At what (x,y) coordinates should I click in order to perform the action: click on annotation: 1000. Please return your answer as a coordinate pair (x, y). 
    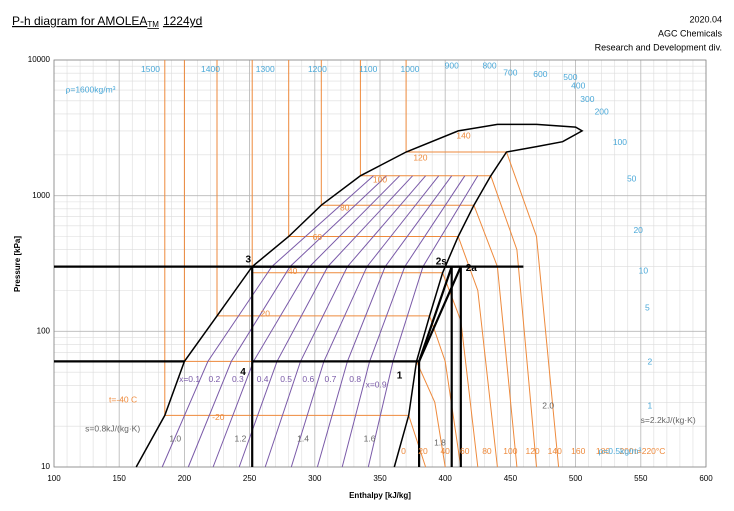
    Looking at the image, I should click on (410, 69).